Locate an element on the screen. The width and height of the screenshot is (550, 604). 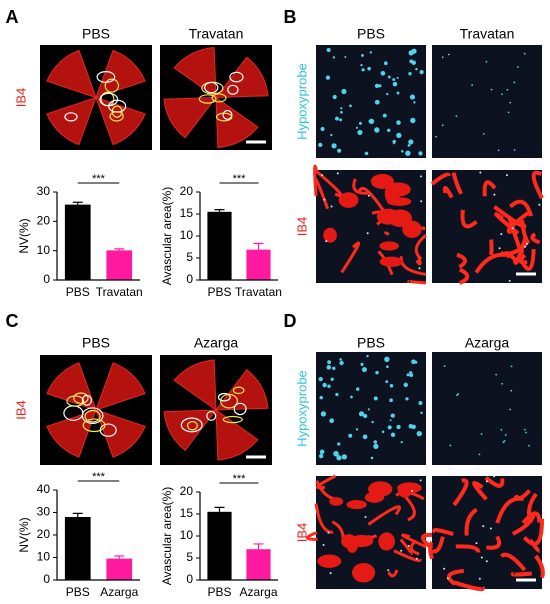
panel-label: B is located at coordinates (290, 17).